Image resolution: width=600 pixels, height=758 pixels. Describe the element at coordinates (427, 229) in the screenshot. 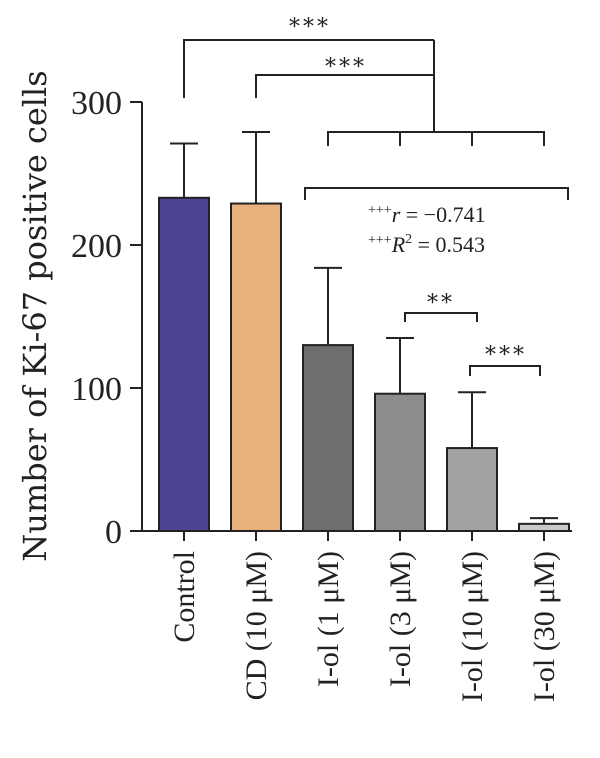

I see `correlation-annotation: +++r = −0.741 +++R2 = 0.543` at that location.